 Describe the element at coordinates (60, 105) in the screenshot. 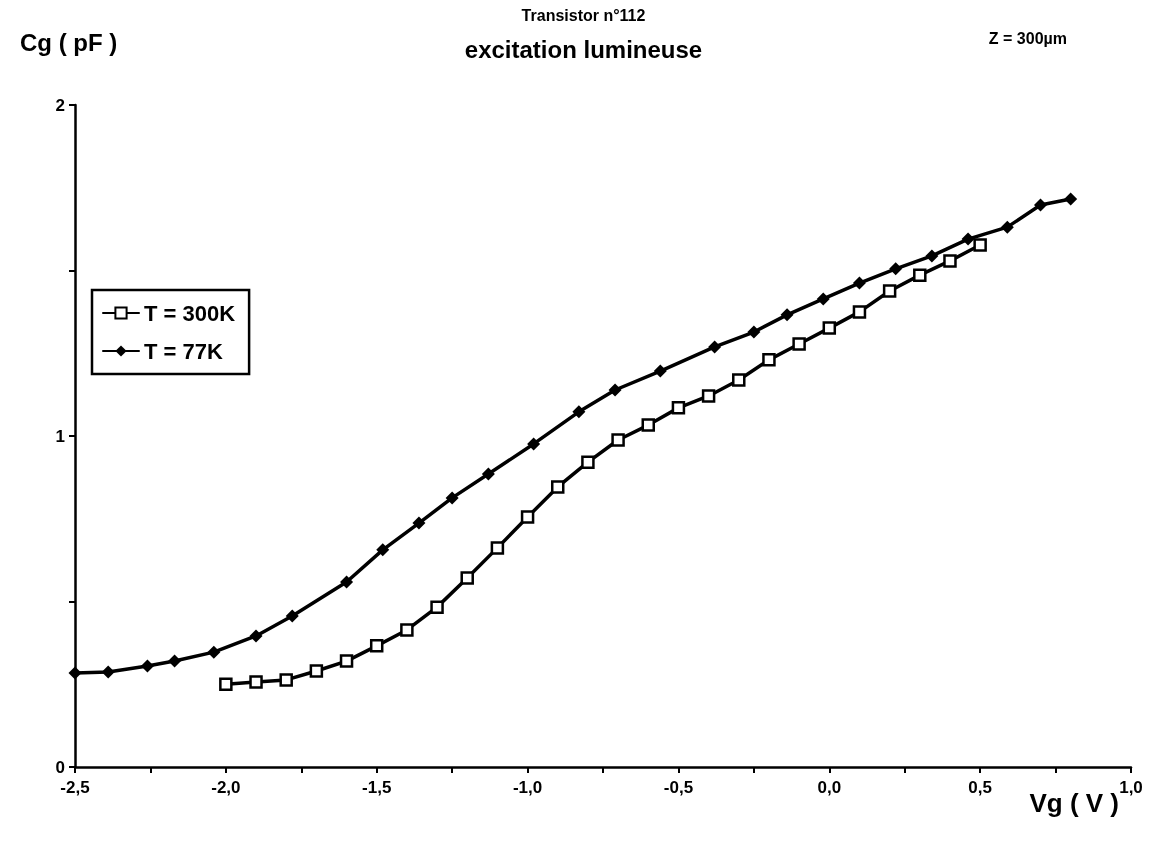

I see `y-tick-label: 2` at that location.